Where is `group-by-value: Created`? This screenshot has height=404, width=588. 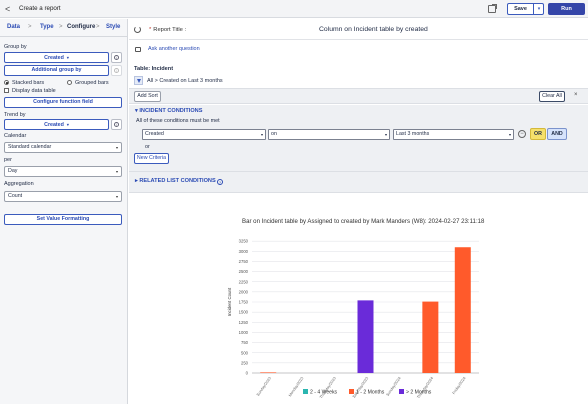 group-by-value: Created is located at coordinates (54, 58).